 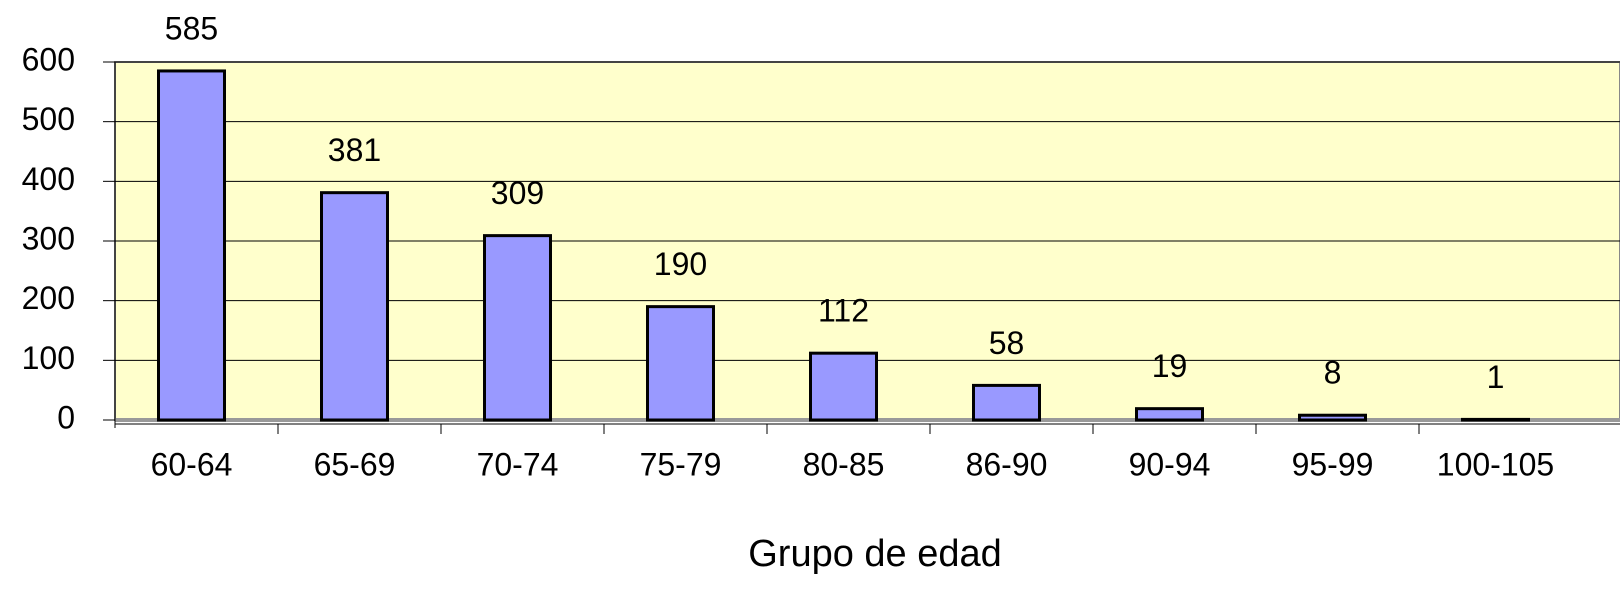 What do you see at coordinates (1007, 464) in the screenshot?
I see `x-tick-label: 86-90` at bounding box center [1007, 464].